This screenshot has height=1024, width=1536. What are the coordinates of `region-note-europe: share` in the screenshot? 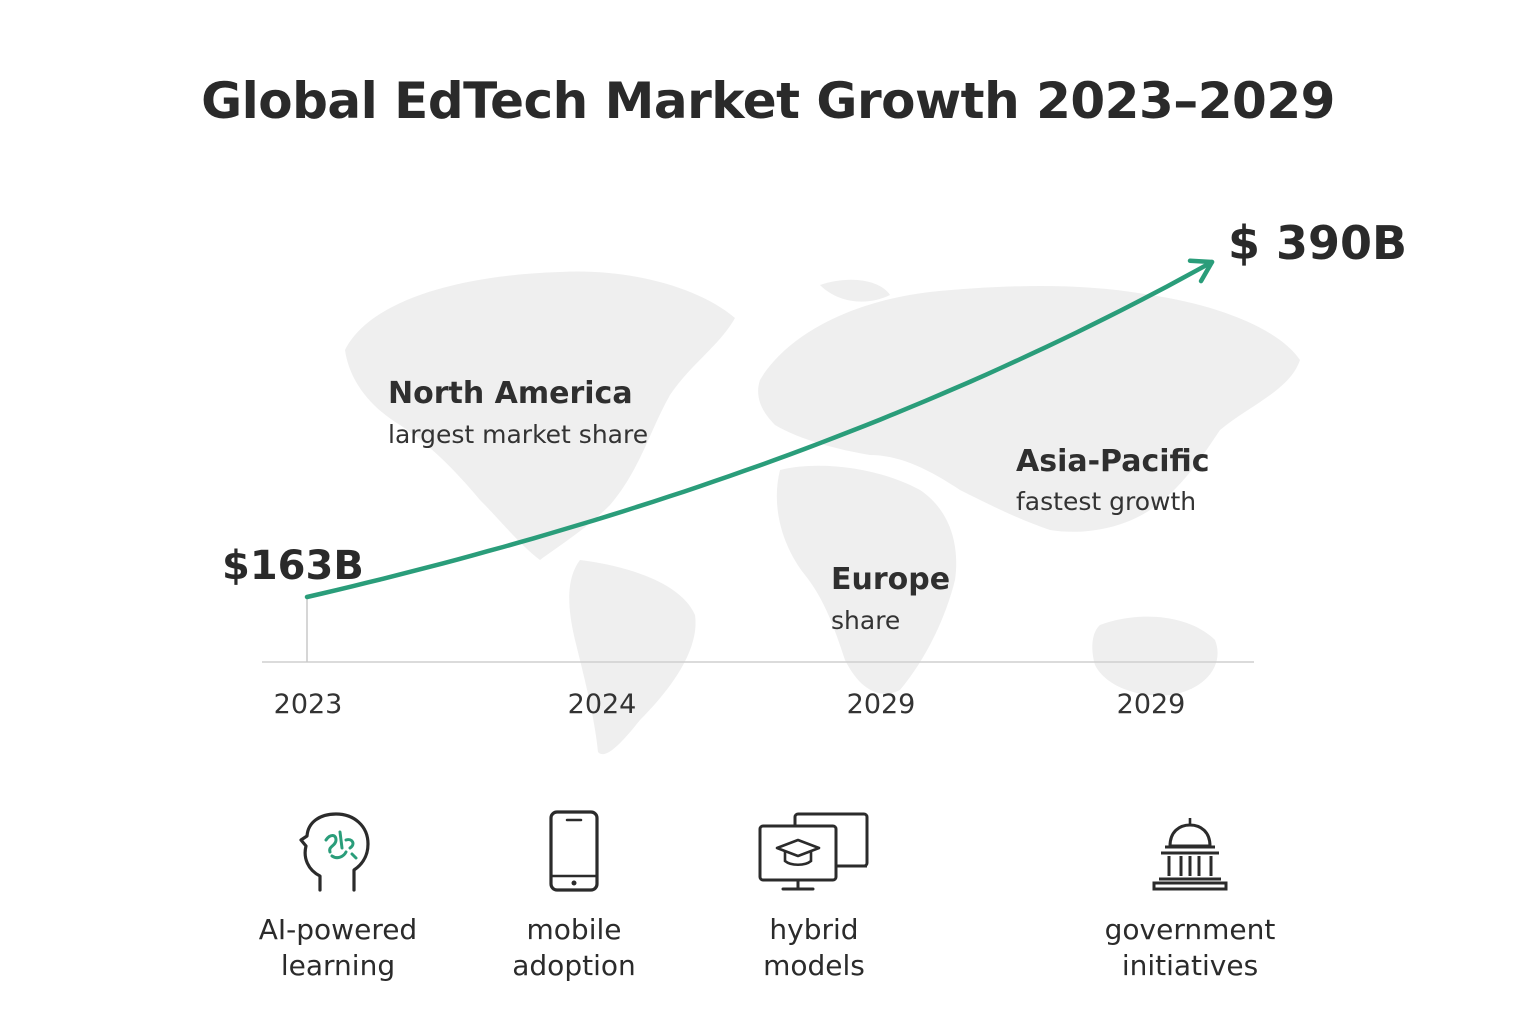 It's located at (865, 620).